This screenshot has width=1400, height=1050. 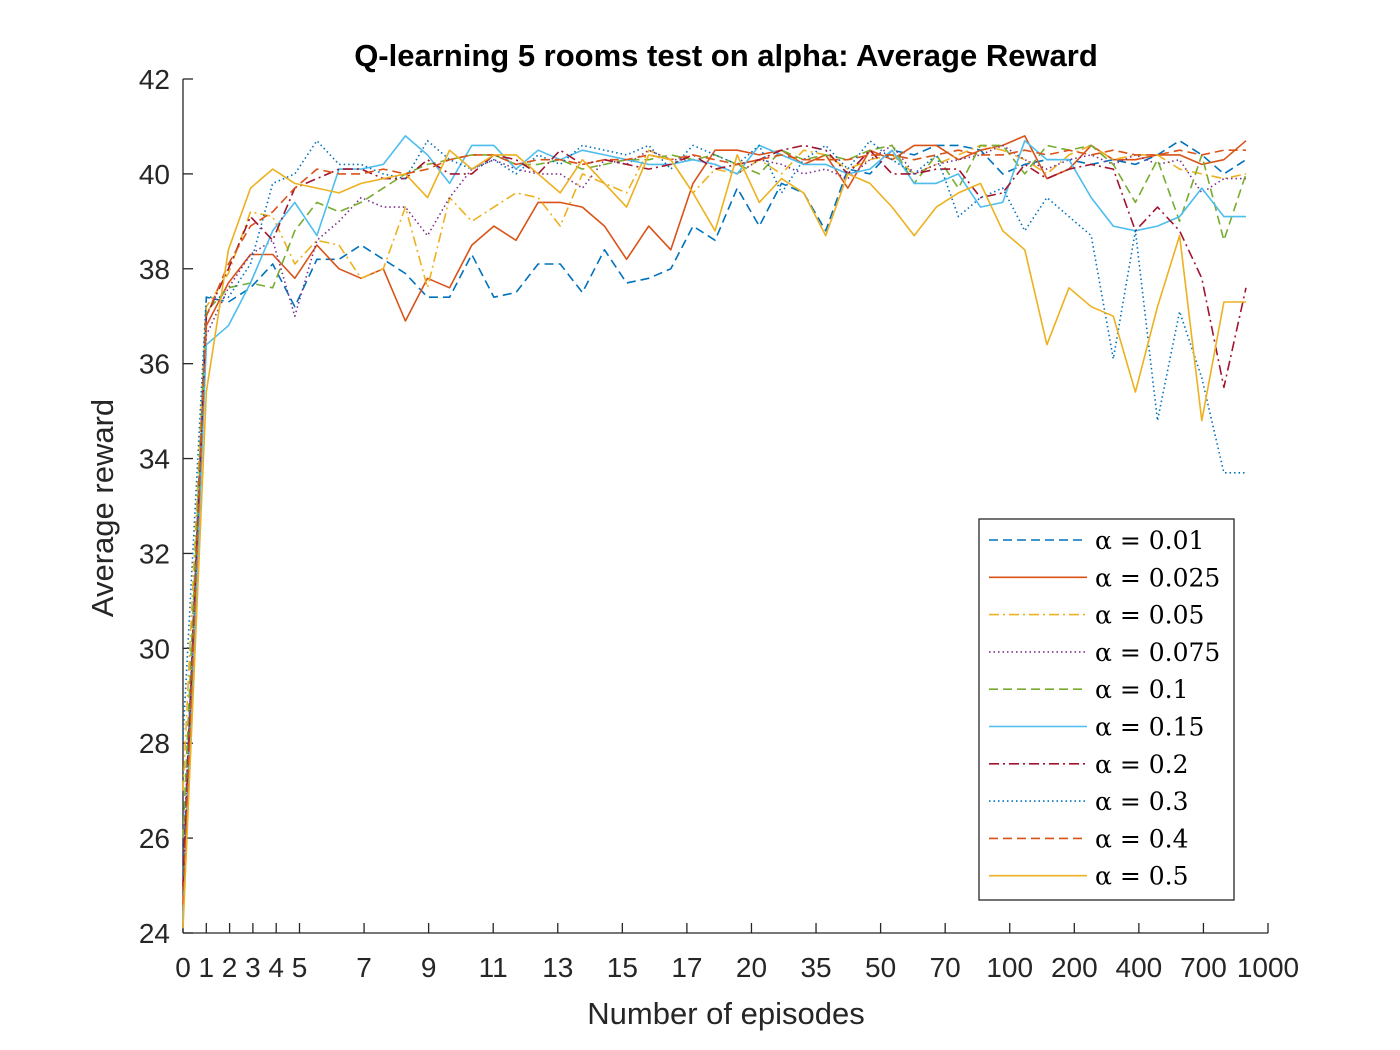 I want to click on y-tick-label: 28, so click(x=154, y=743).